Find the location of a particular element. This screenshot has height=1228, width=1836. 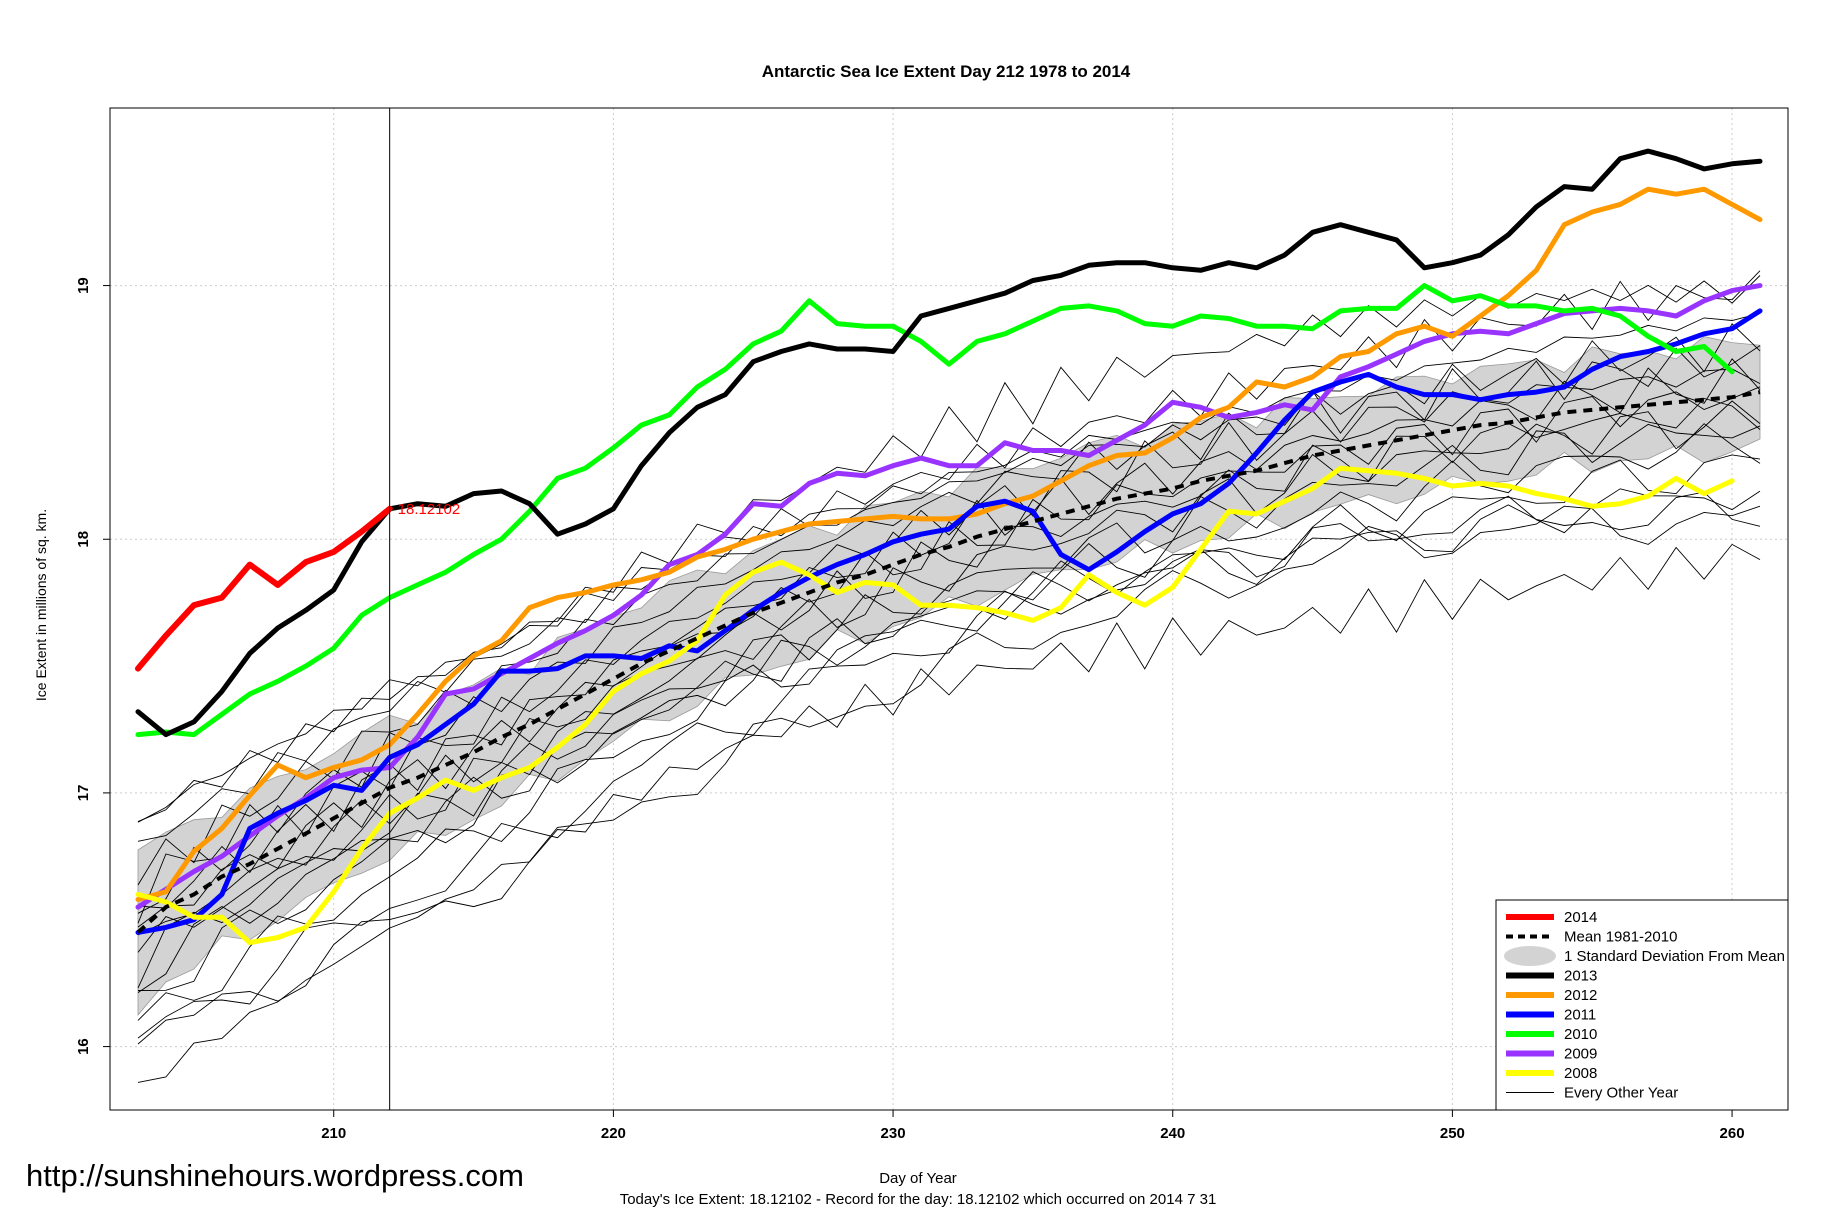

legend-label-2013: 2013 is located at coordinates (1580, 976).